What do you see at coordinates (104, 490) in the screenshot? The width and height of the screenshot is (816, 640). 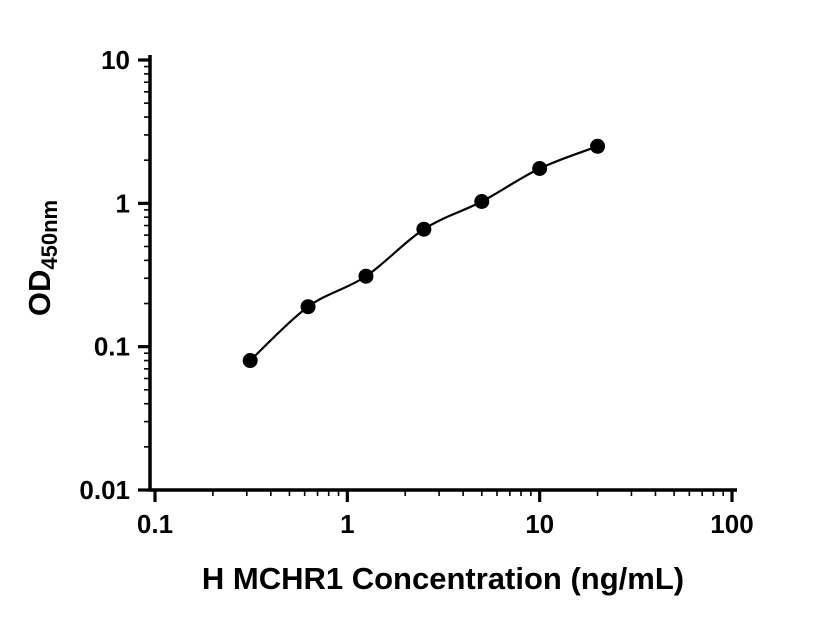 I see `y-tick-label: 0.01` at bounding box center [104, 490].